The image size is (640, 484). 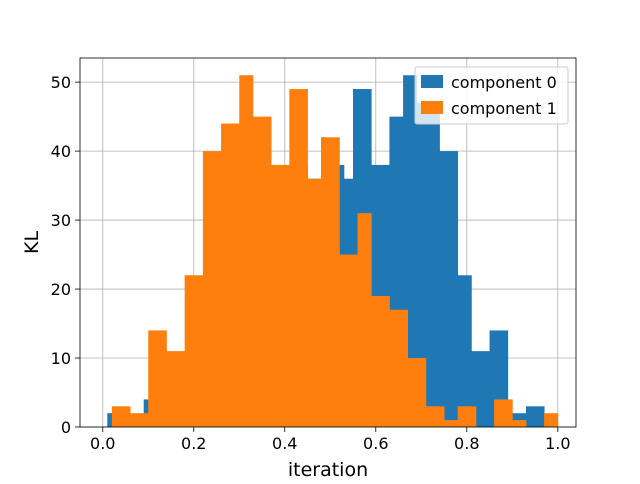 What do you see at coordinates (66, 427) in the screenshot?
I see `y-tick-label: 0` at bounding box center [66, 427].